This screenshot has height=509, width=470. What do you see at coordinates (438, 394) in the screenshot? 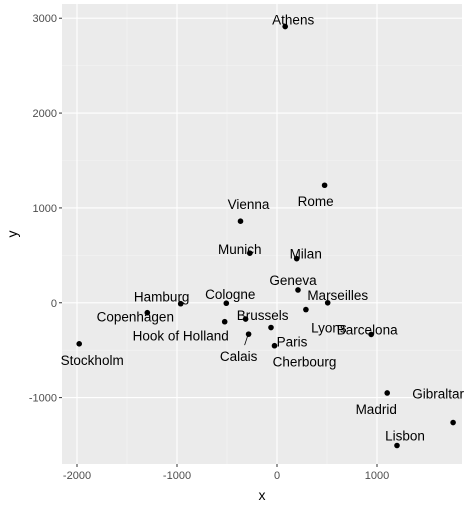
I see `point-label: Gibraltar` at bounding box center [438, 394].